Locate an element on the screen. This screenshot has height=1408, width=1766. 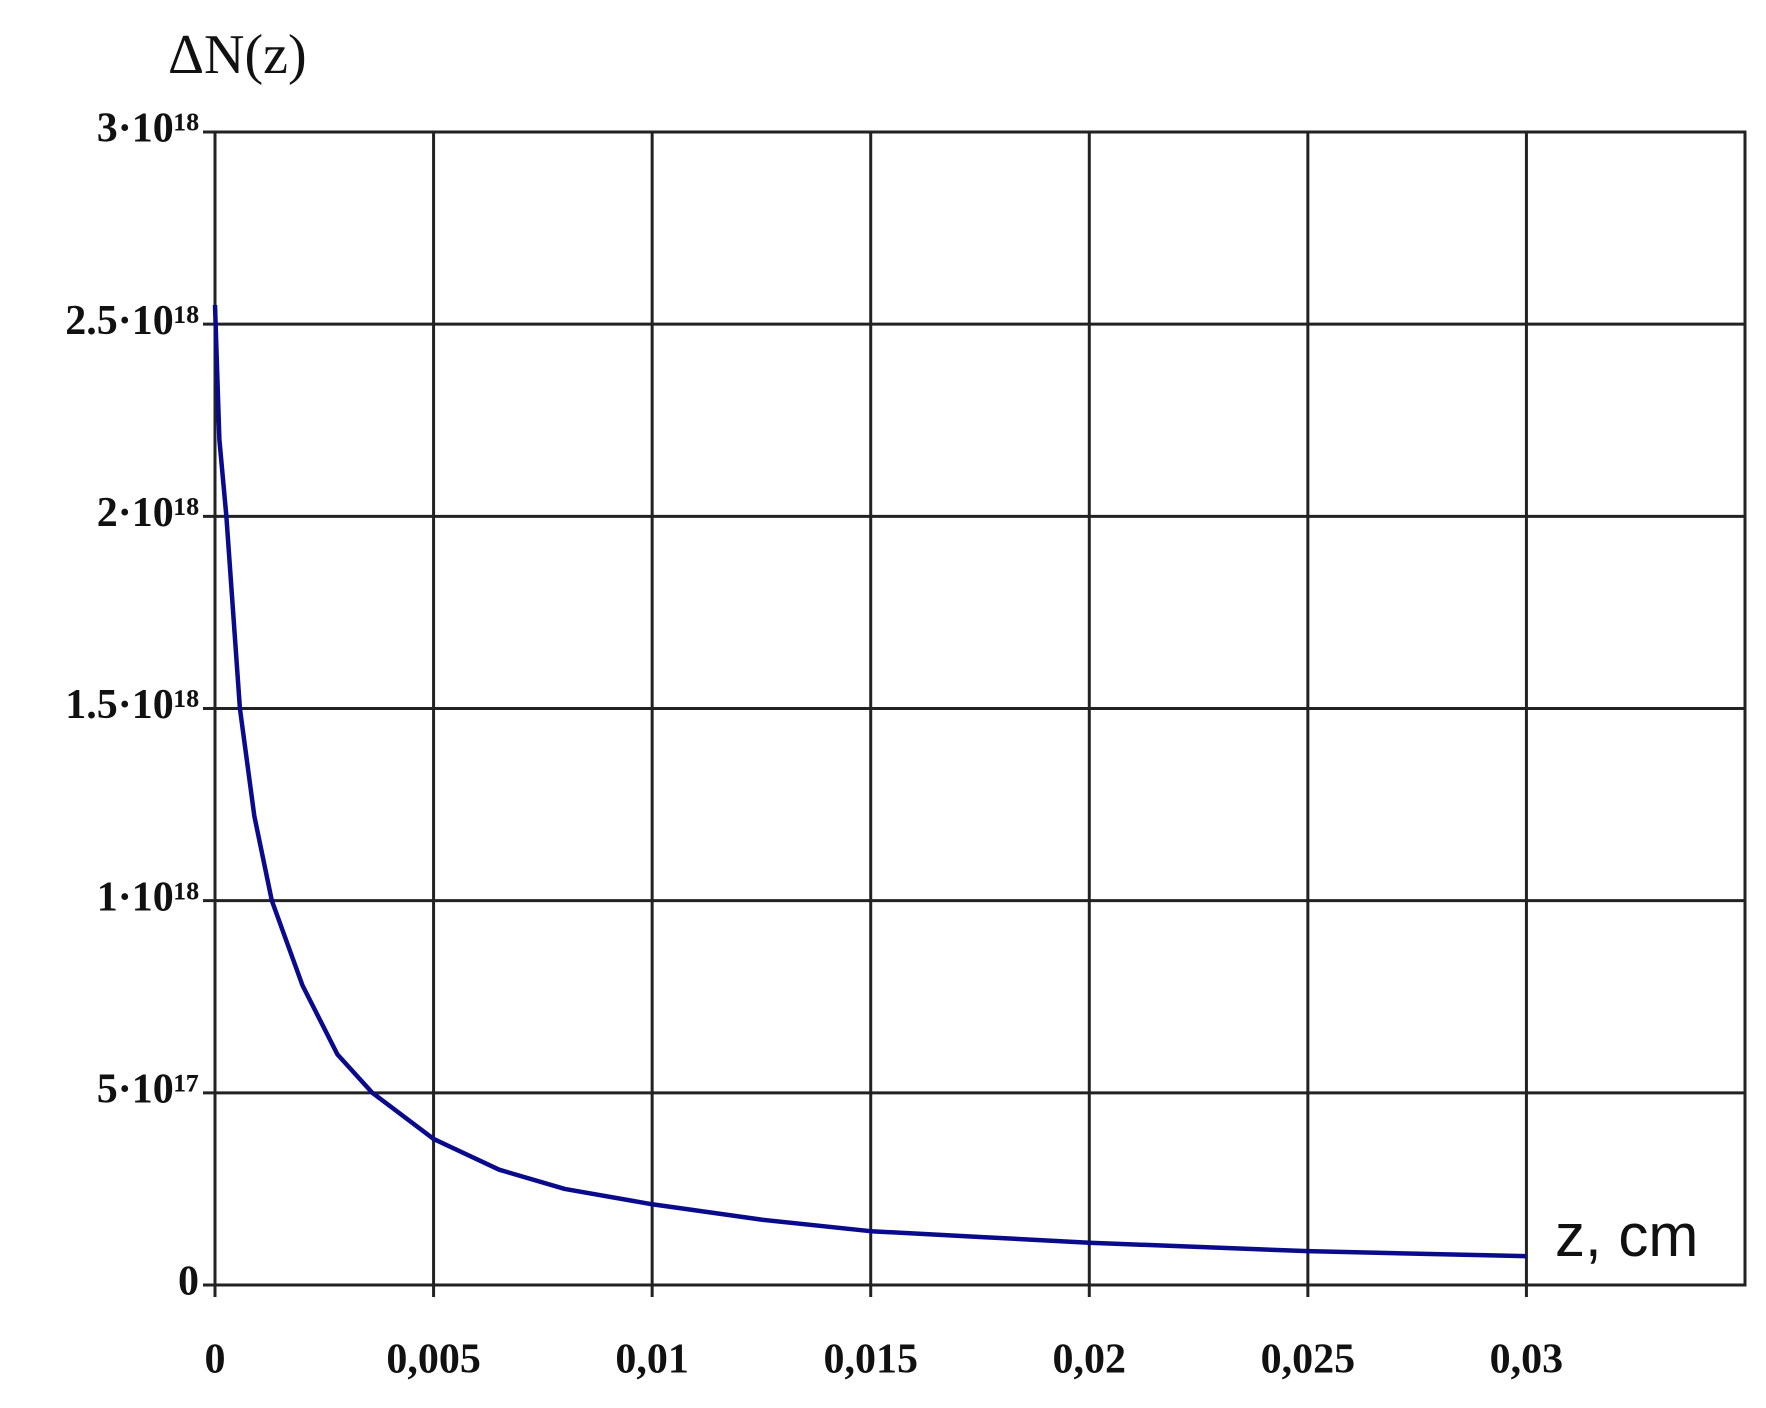
x-tick-label: 0,03 is located at coordinates (1527, 1360).